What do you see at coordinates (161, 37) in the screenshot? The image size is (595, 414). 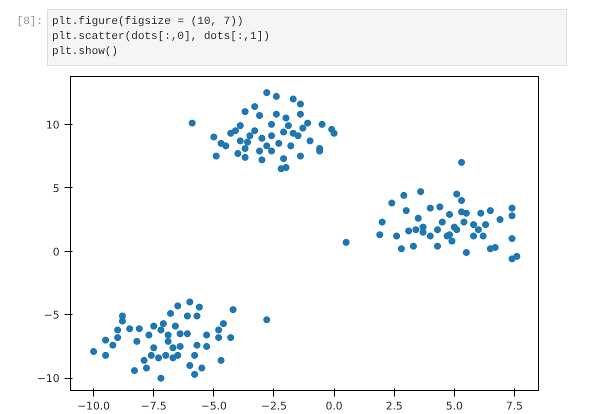 I see `text: plt.scatter(dots[:,0], dots[:,1])` at bounding box center [161, 37].